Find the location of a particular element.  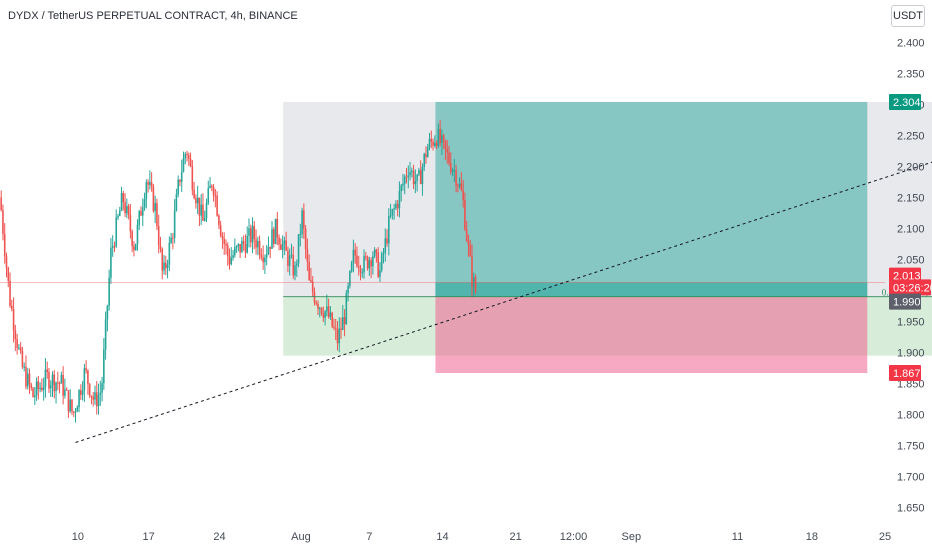

y-tick-label: 1.850 is located at coordinates (911, 385).